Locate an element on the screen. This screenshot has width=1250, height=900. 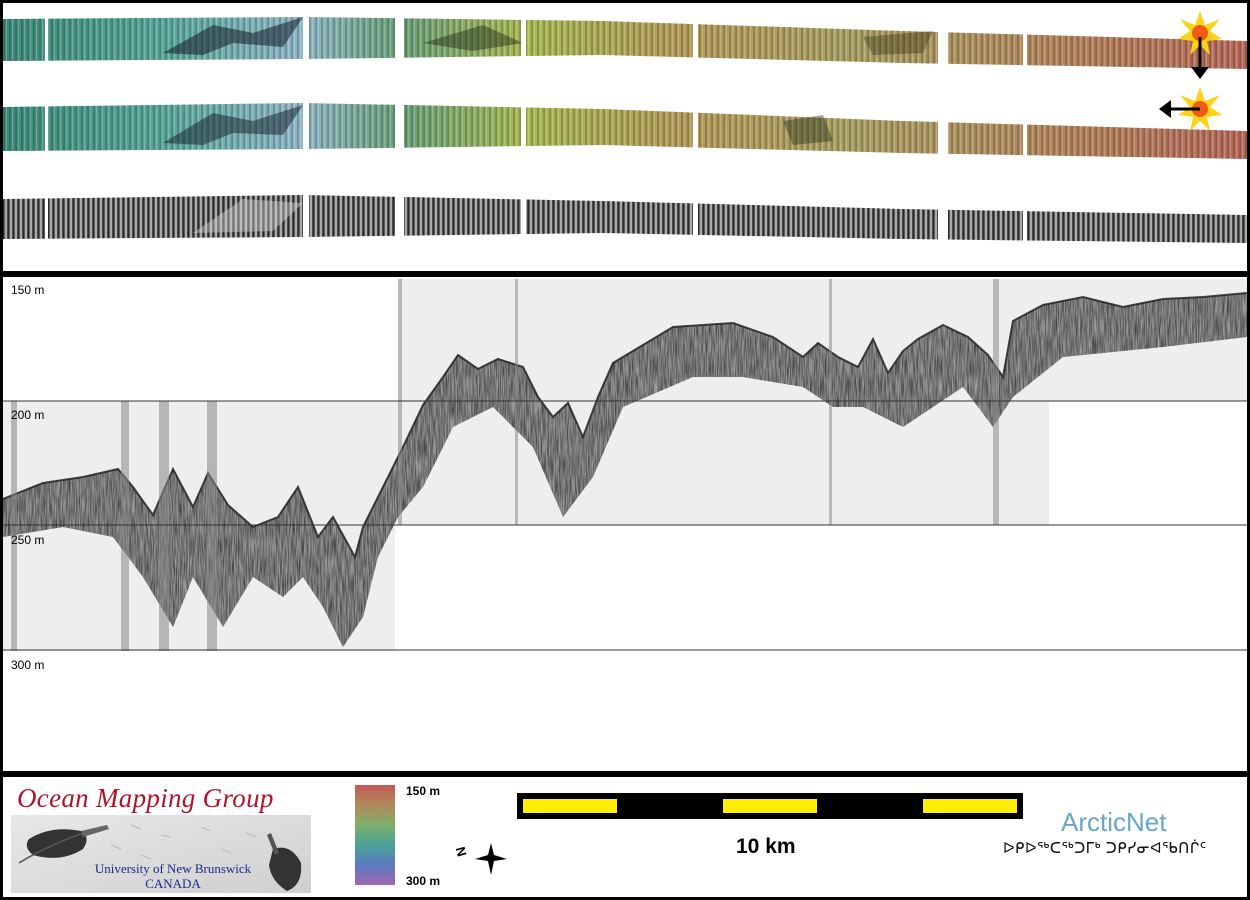
scale-label: 10 km is located at coordinates (766, 846).